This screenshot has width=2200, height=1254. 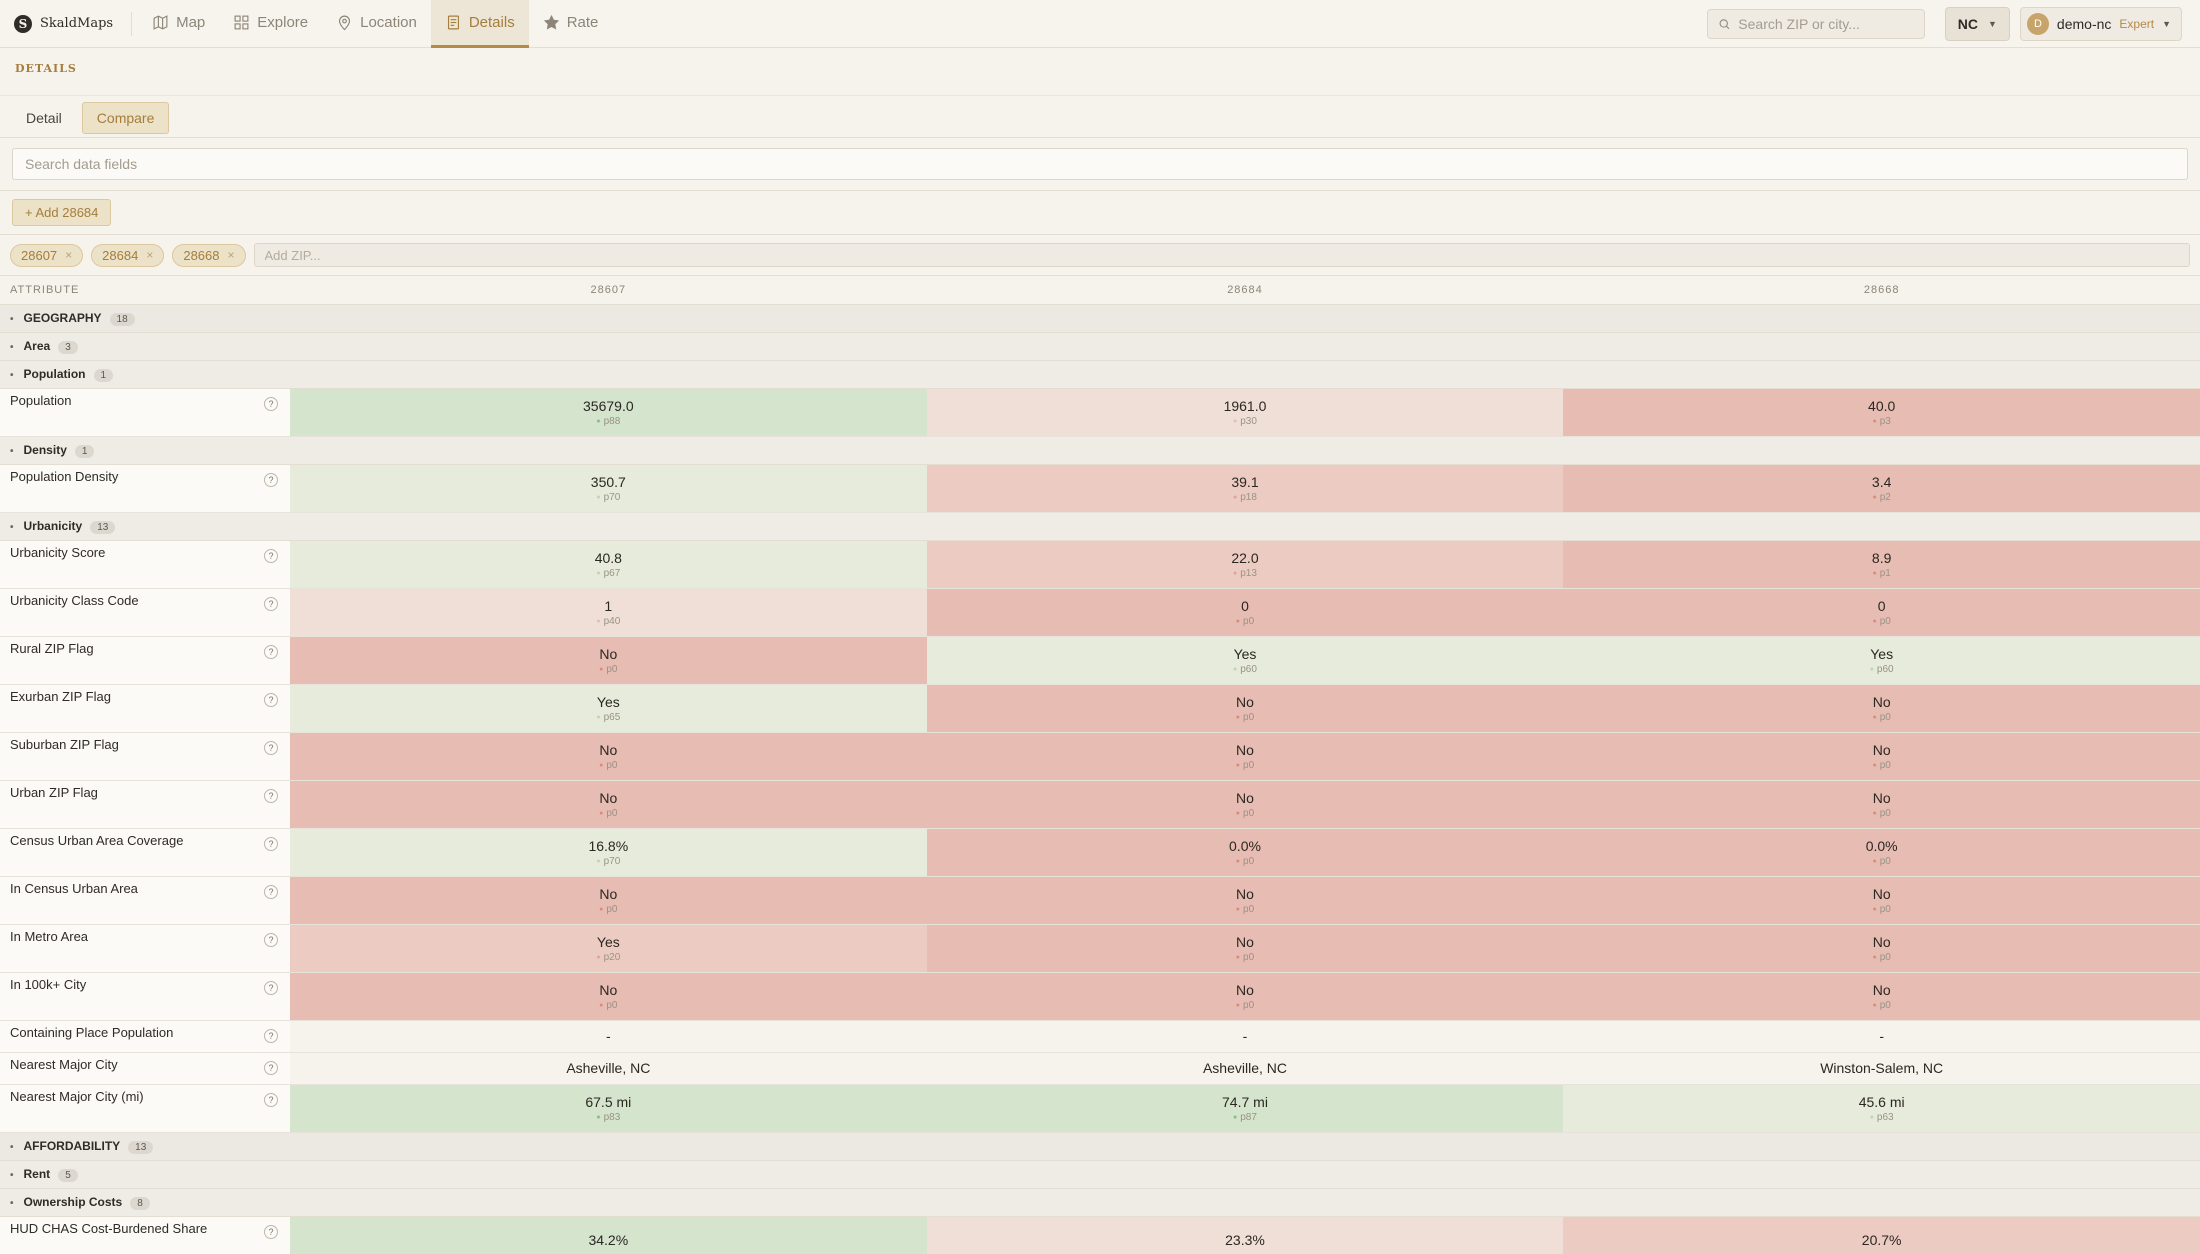 I want to click on attribute-cell: In Metro Area?, so click(x=145, y=948).